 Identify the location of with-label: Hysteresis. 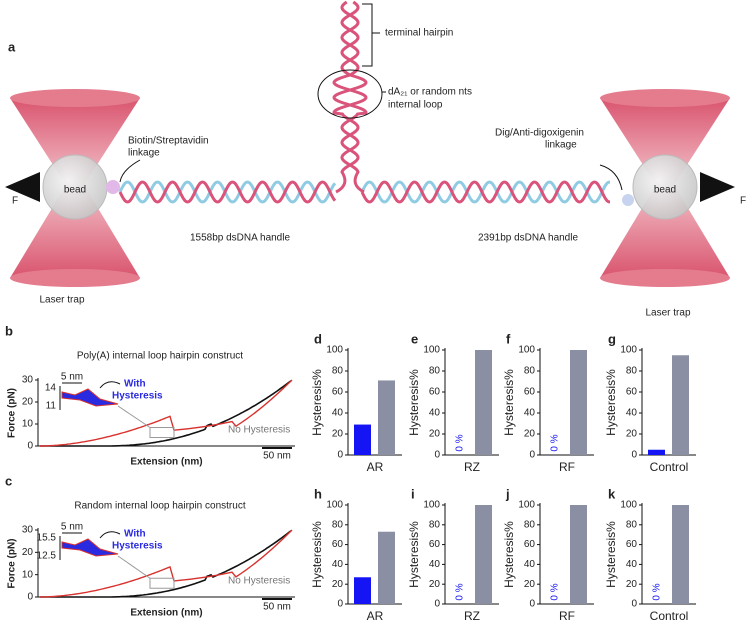
(137, 396).